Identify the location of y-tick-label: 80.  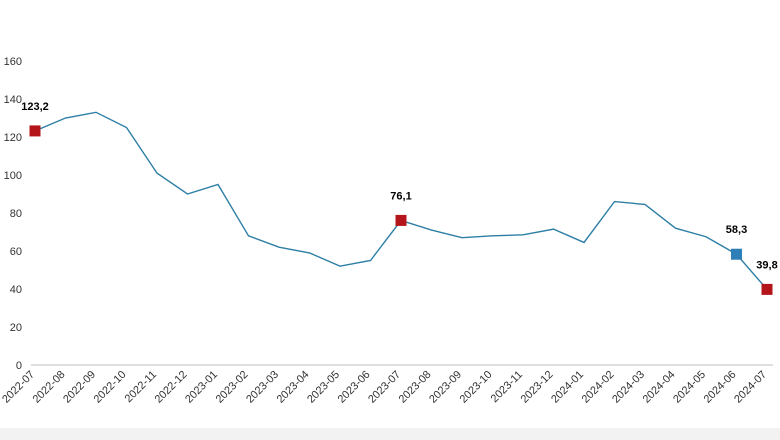
(16, 214).